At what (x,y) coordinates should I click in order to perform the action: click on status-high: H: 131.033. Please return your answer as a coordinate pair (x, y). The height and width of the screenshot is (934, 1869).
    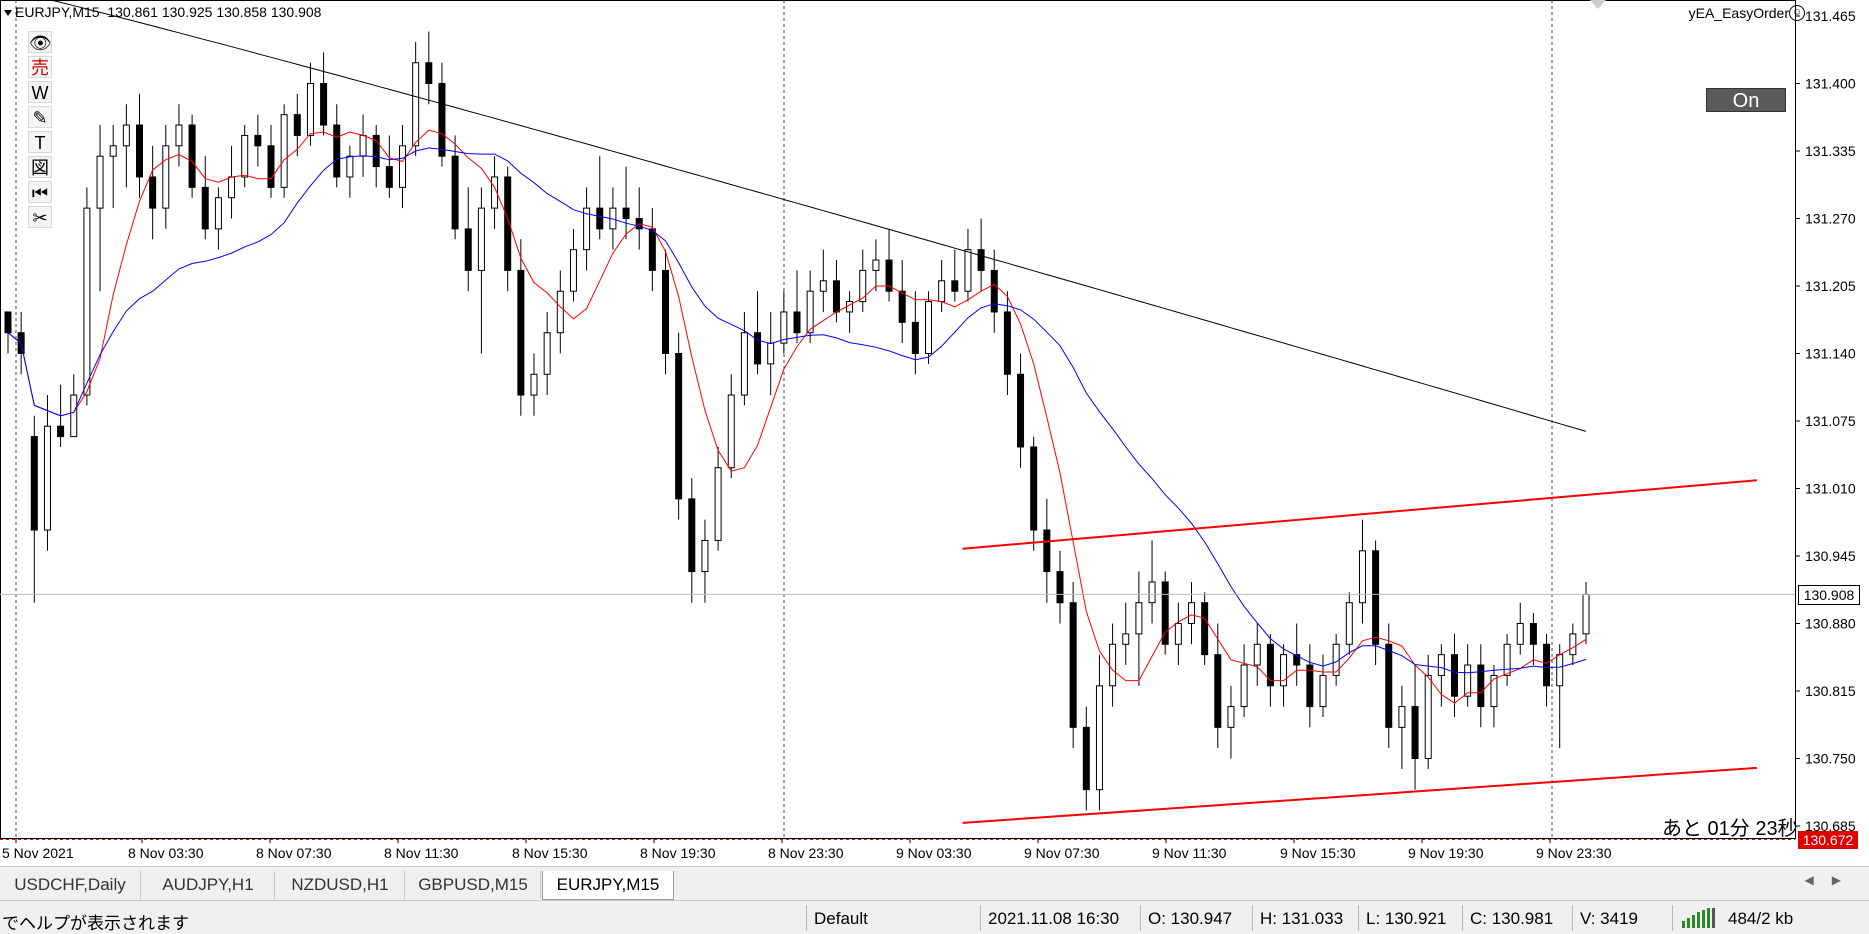
    Looking at the image, I should click on (1302, 918).